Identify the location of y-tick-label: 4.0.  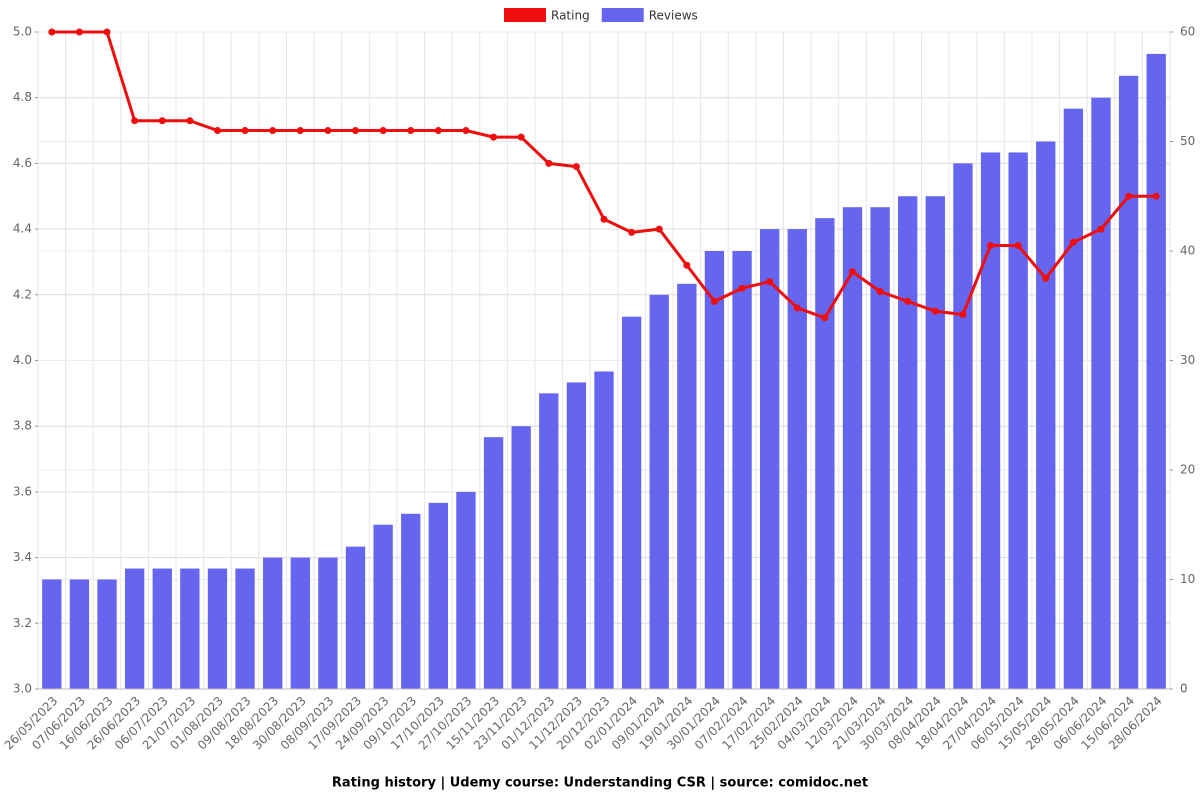
(22, 360).